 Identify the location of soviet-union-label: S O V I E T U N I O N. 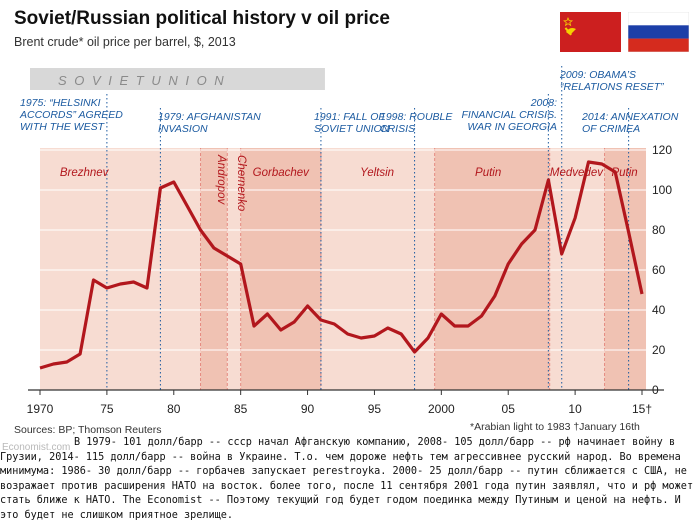
(142, 80).